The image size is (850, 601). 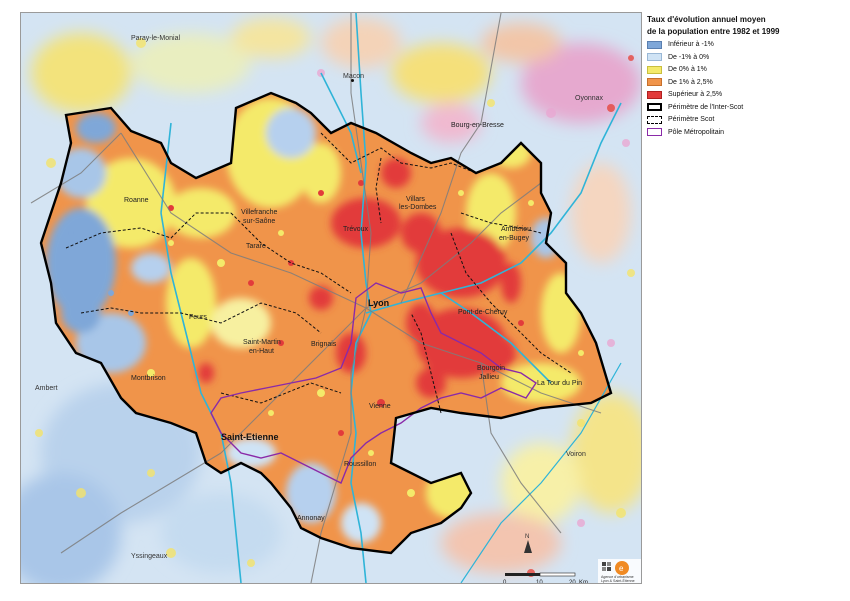 What do you see at coordinates (360, 464) in the screenshot?
I see `place-roussillon: Roussillon` at bounding box center [360, 464].